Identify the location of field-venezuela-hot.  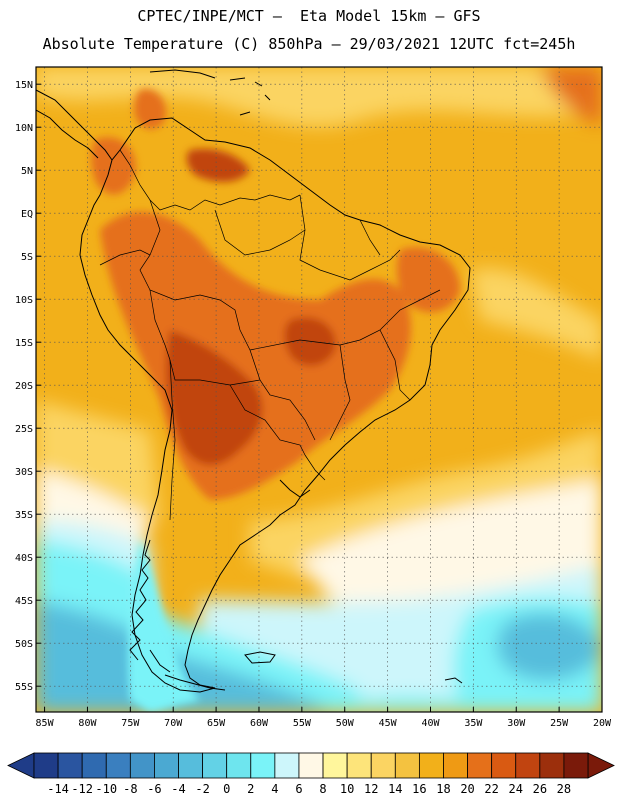
(218, 165).